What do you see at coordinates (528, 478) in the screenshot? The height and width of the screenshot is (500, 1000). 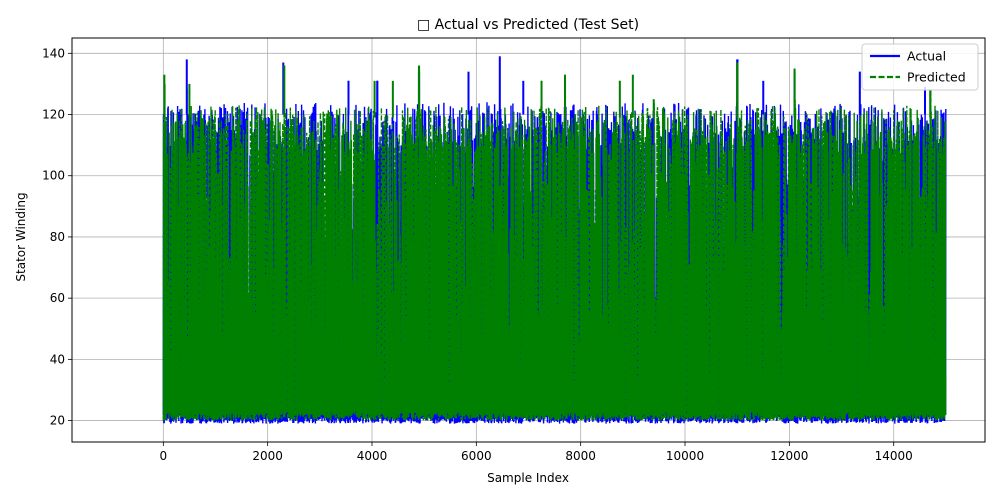 I see `x-axis-label: Sample Index` at bounding box center [528, 478].